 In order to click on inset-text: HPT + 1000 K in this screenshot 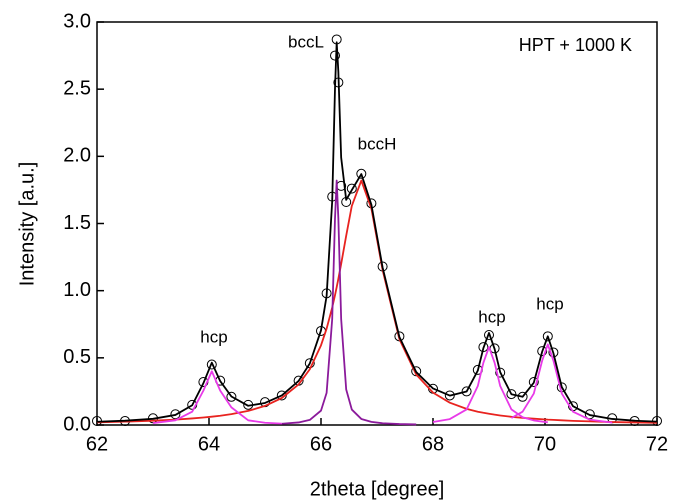, I will do `click(575, 45)`.